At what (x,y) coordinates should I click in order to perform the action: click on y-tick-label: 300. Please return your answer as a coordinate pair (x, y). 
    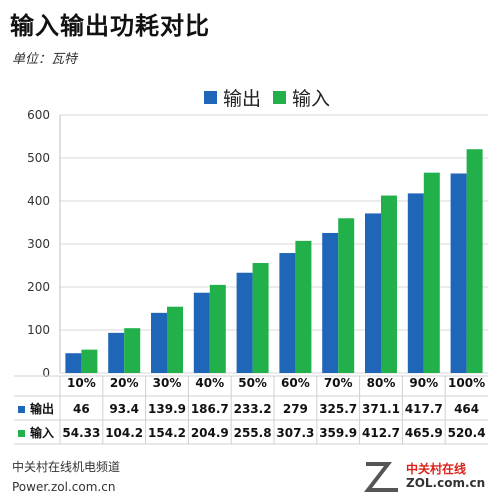
    Looking at the image, I should click on (38, 244).